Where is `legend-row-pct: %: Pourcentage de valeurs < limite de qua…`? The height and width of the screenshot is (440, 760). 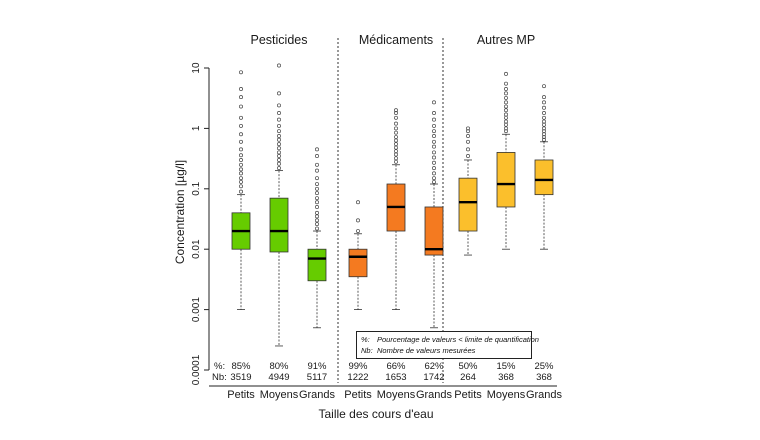
legend-row-pct: %: Pourcentage de valeurs < limite de qua… is located at coordinates (450, 339).